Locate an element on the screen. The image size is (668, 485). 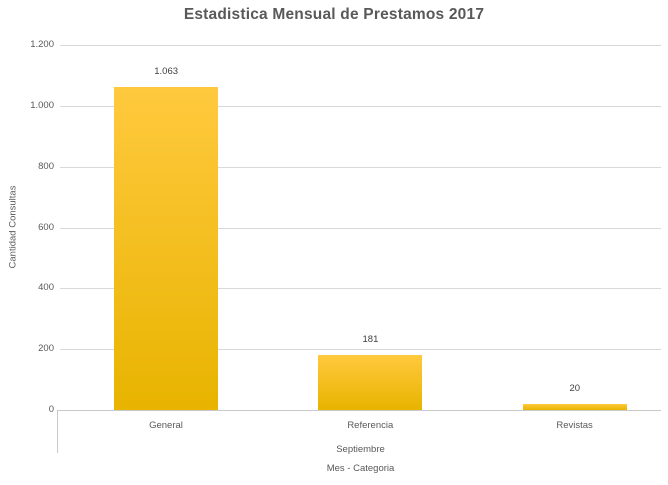
bar-revistas is located at coordinates (574, 406).